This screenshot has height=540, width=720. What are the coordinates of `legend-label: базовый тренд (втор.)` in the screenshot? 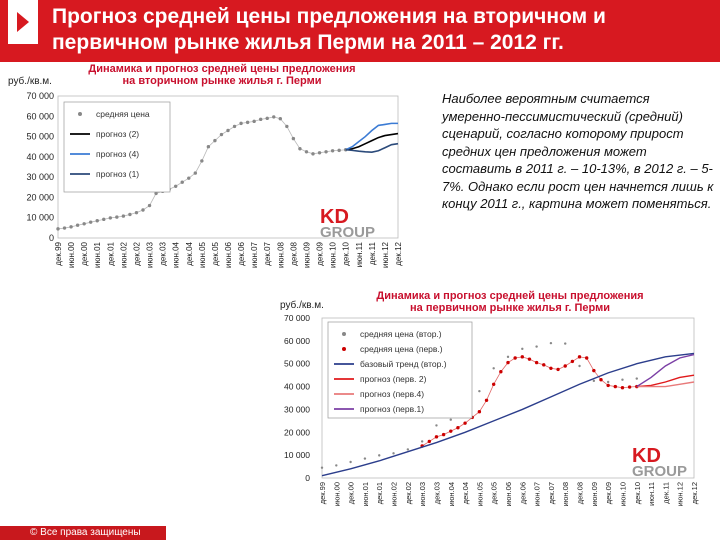 It's located at (403, 364).